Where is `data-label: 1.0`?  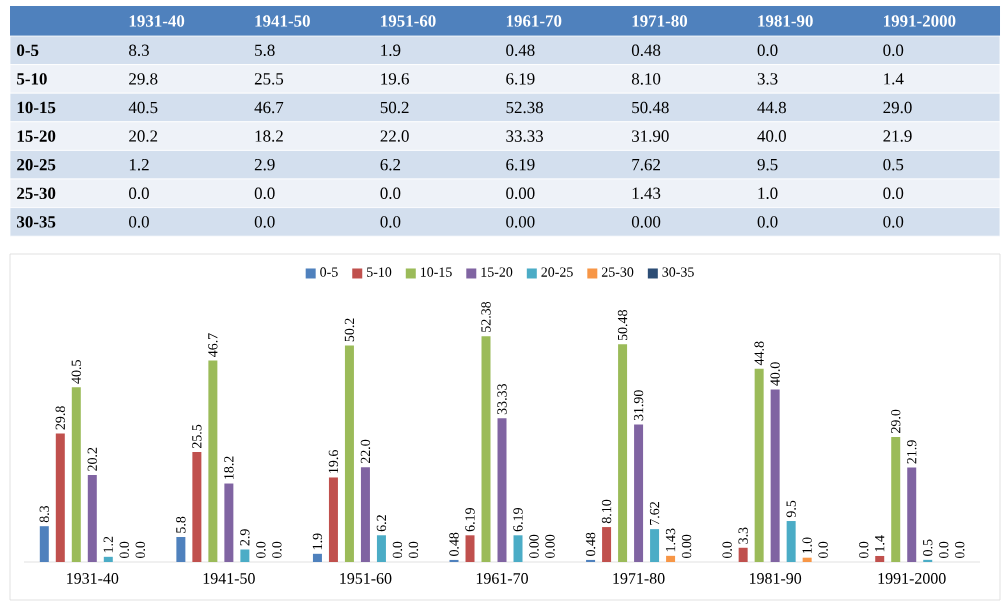 data-label: 1.0 is located at coordinates (768, 193).